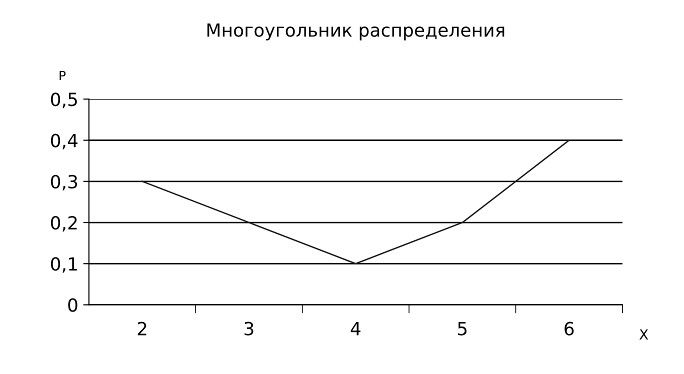 The image size is (684, 374). What do you see at coordinates (63, 265) in the screenshot?
I see `y-tick-label: 0,1` at bounding box center [63, 265].